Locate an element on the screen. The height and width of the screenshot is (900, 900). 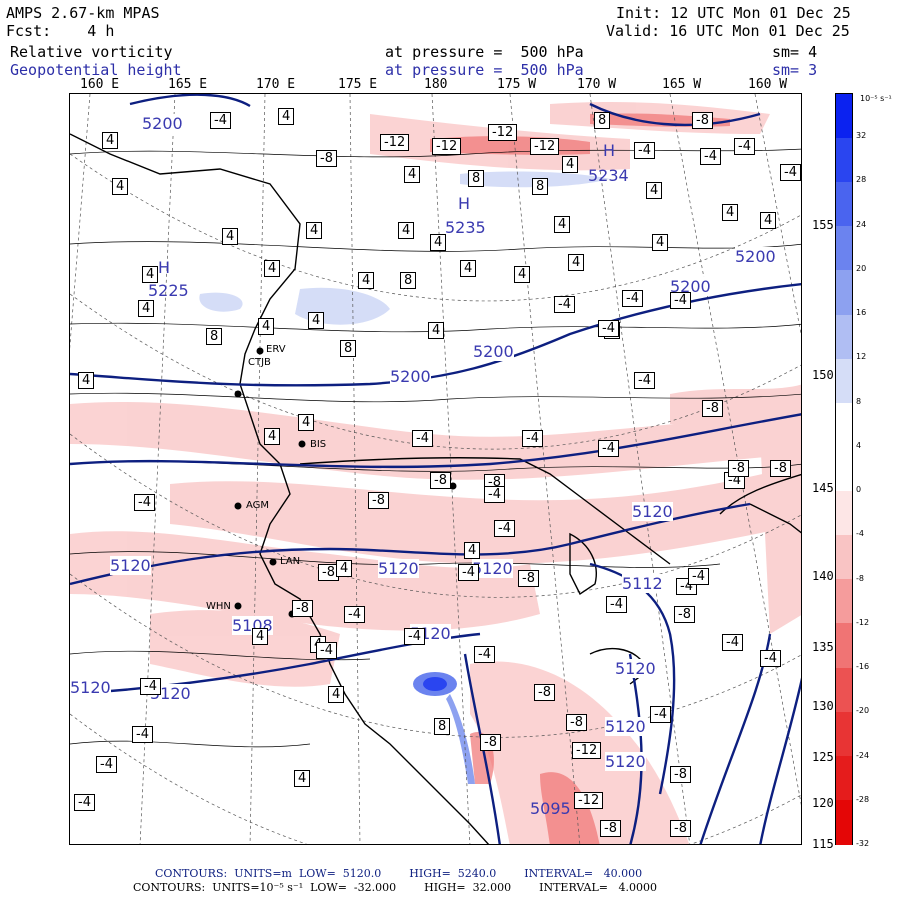
colorbar-tick-label: 8 is located at coordinates (859, 401).